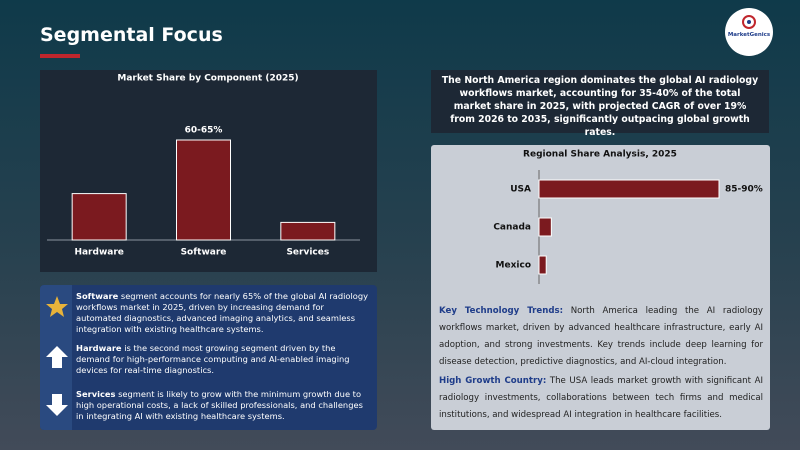  I want to click on category-label: Services, so click(307, 253).